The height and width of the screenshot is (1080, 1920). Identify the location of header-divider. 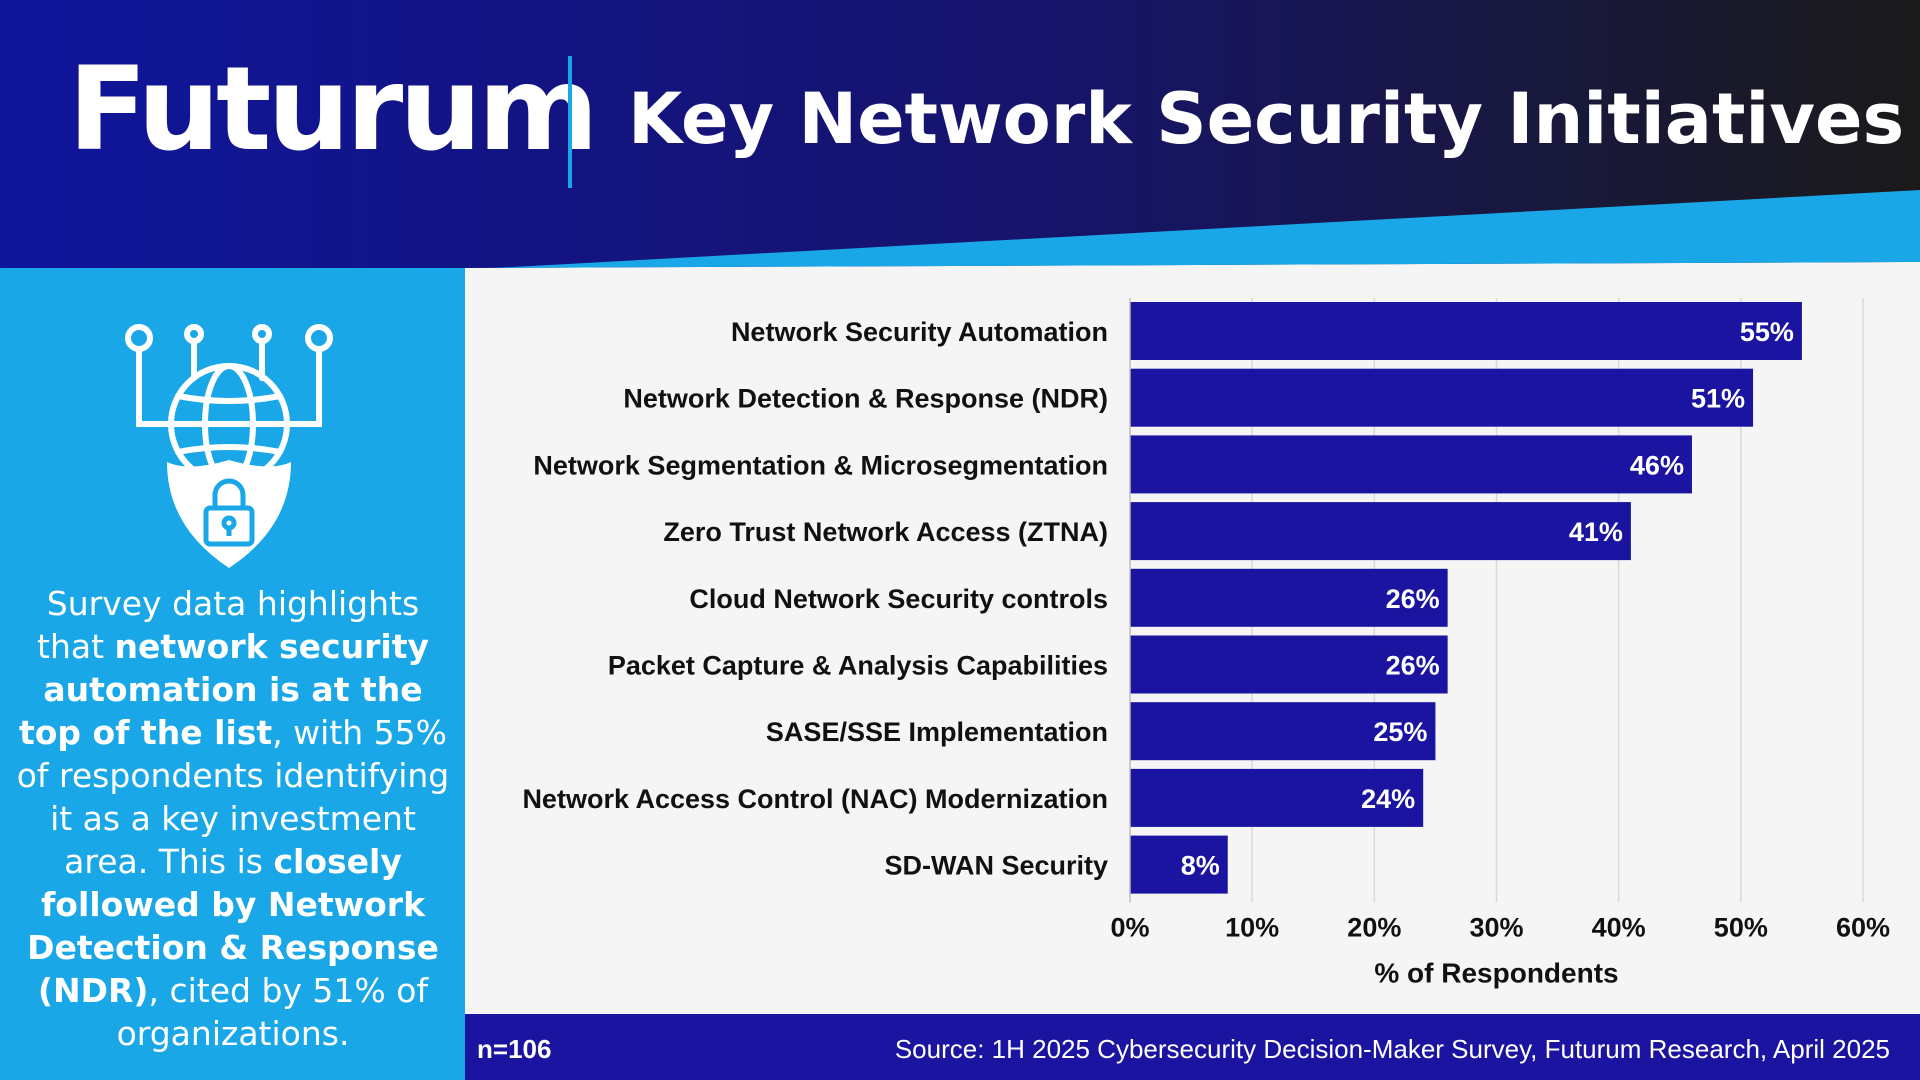
(570, 122).